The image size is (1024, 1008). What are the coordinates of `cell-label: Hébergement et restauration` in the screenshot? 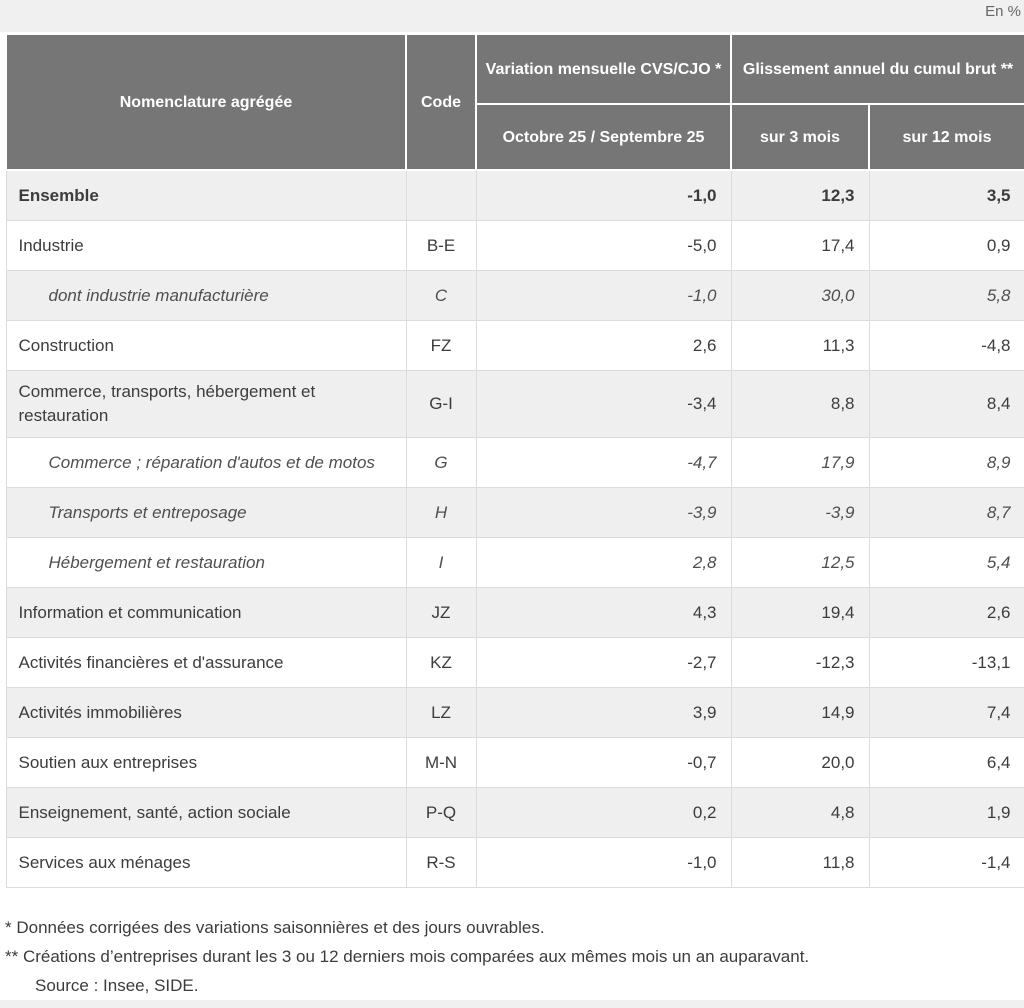 It's located at (206, 562).